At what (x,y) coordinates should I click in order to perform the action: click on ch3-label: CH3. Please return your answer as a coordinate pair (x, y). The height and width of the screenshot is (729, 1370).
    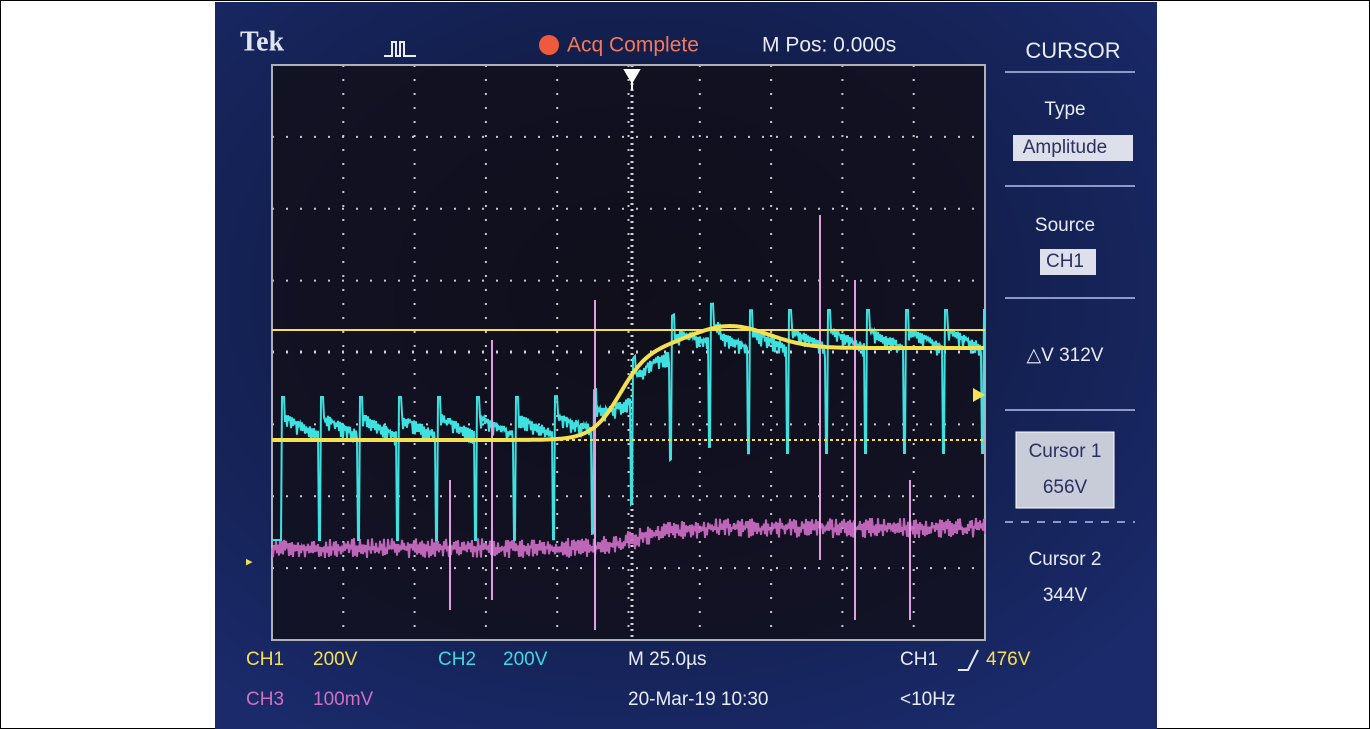
    Looking at the image, I should click on (265, 699).